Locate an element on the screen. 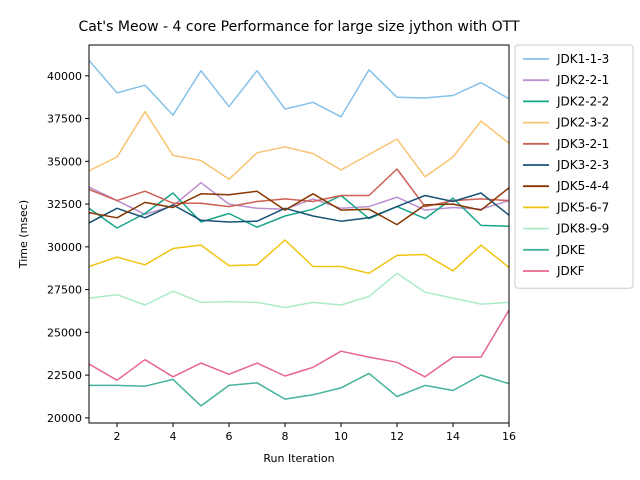 The height and width of the screenshot is (480, 640). y-tick-label: 32500 is located at coordinates (64, 204).